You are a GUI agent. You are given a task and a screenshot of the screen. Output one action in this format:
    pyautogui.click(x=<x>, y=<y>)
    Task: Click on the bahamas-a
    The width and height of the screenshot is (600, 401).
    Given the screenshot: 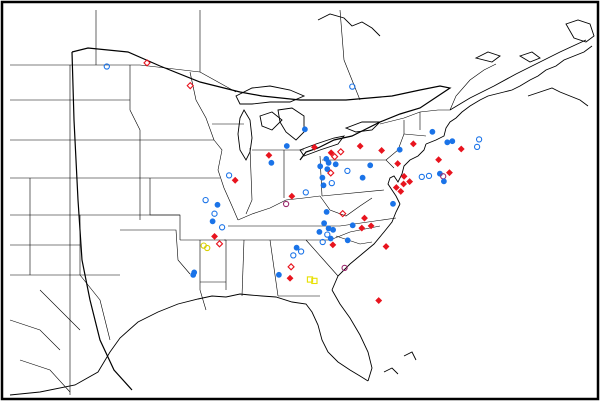 What is the action you would take?
    pyautogui.click(x=391, y=371)
    